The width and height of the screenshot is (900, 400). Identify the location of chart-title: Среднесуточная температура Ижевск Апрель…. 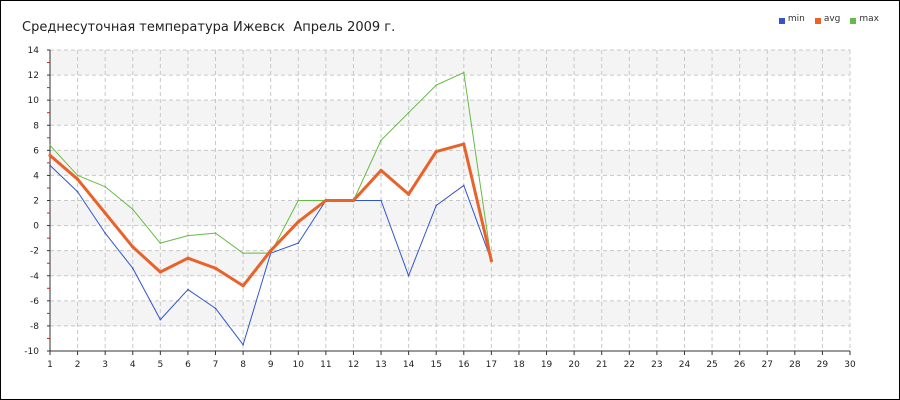
(209, 27).